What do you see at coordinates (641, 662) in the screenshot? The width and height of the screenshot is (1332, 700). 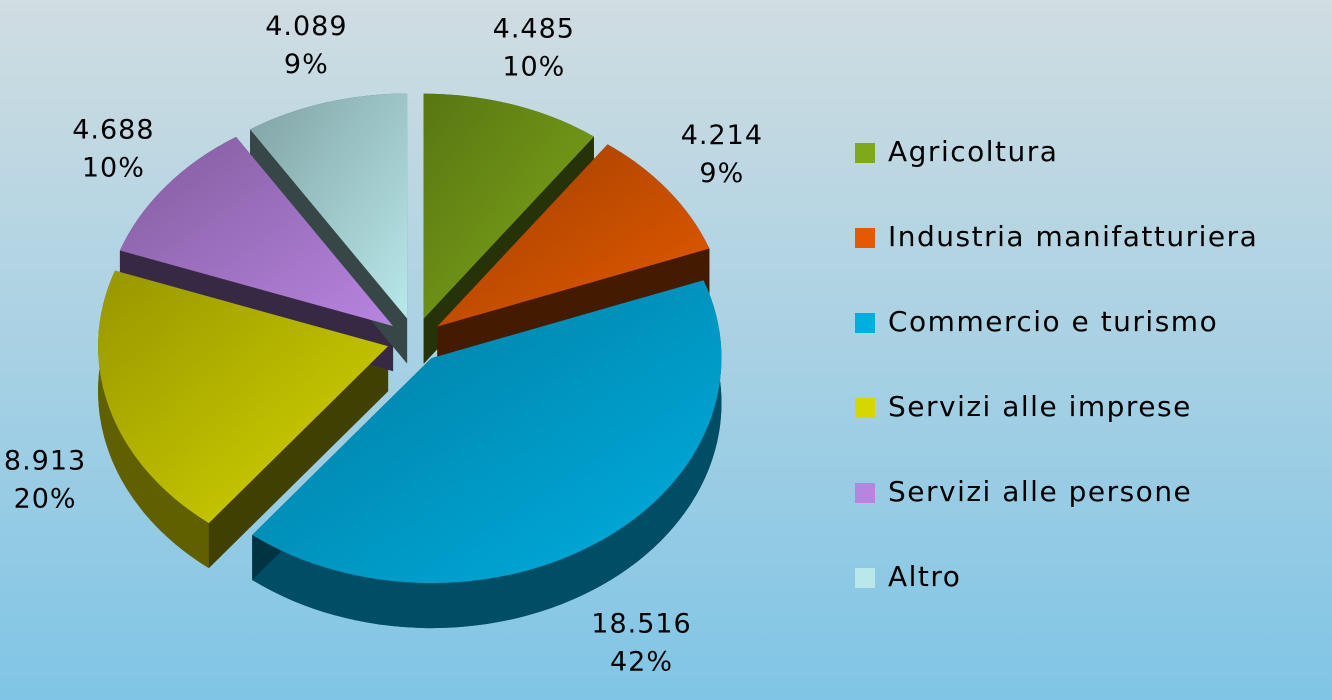 I see `percentage-label: 42%` at bounding box center [641, 662].